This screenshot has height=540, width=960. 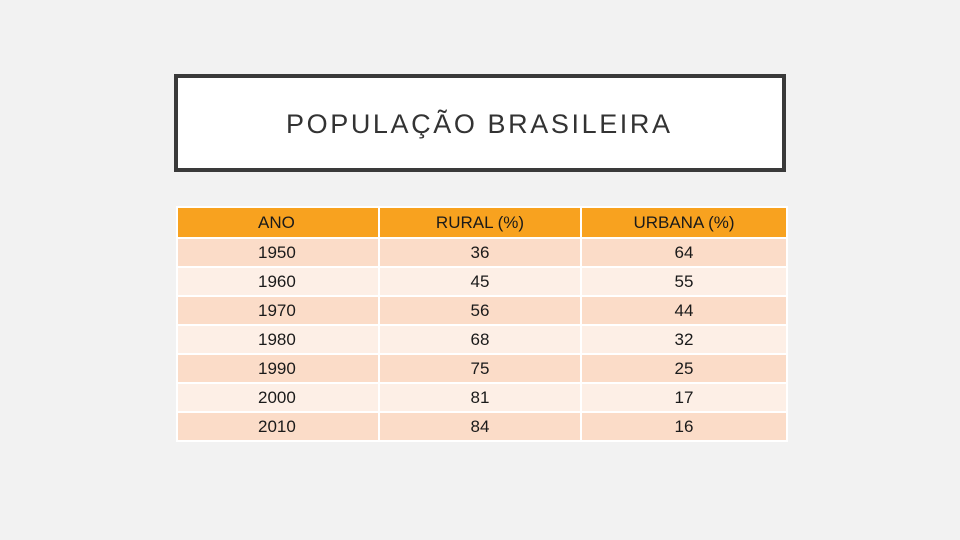 What do you see at coordinates (684, 281) in the screenshot?
I see `cell-urban: 55` at bounding box center [684, 281].